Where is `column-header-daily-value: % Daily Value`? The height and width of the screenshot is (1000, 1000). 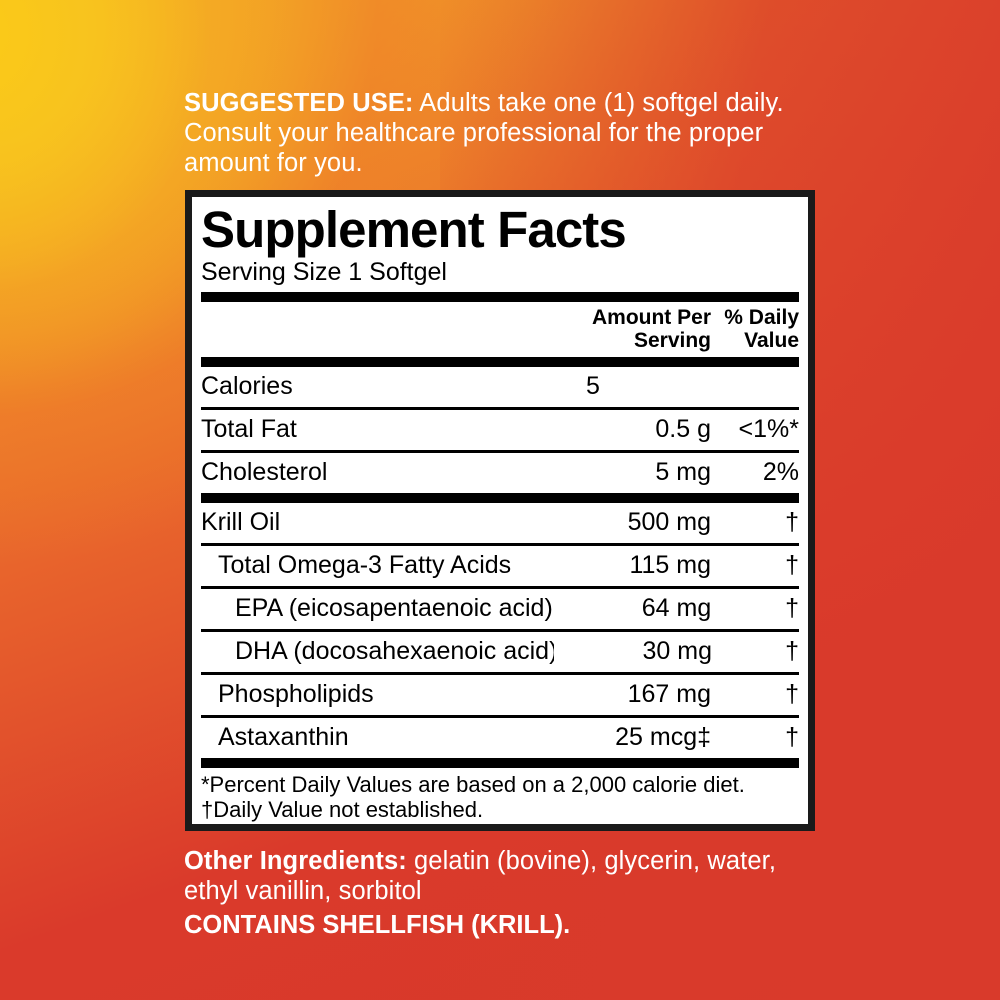
column-header-daily-value: % Daily Value is located at coordinates (755, 329).